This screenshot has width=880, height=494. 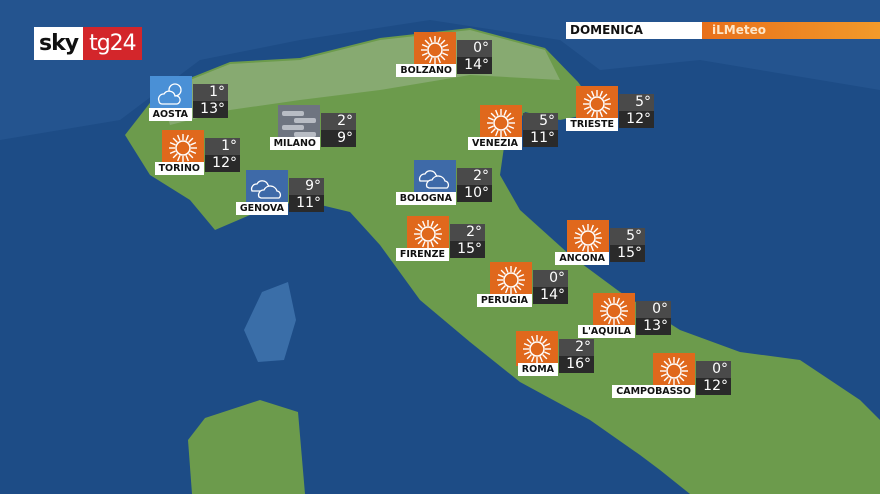 What do you see at coordinates (537, 369) in the screenshot?
I see `city-label: ROMA` at bounding box center [537, 369].